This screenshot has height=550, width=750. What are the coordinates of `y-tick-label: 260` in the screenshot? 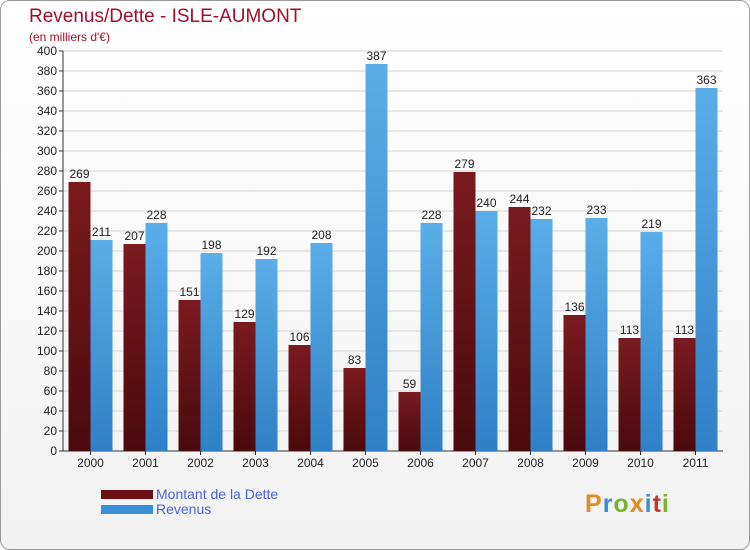 It's located at (47, 191).